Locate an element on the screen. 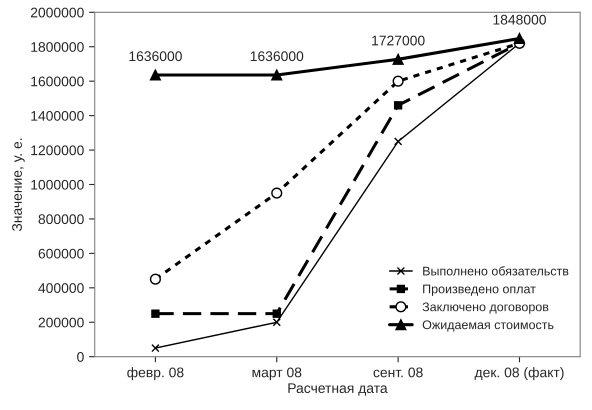 This screenshot has height=410, width=592. y-tick-label: 200000 is located at coordinates (61, 323).